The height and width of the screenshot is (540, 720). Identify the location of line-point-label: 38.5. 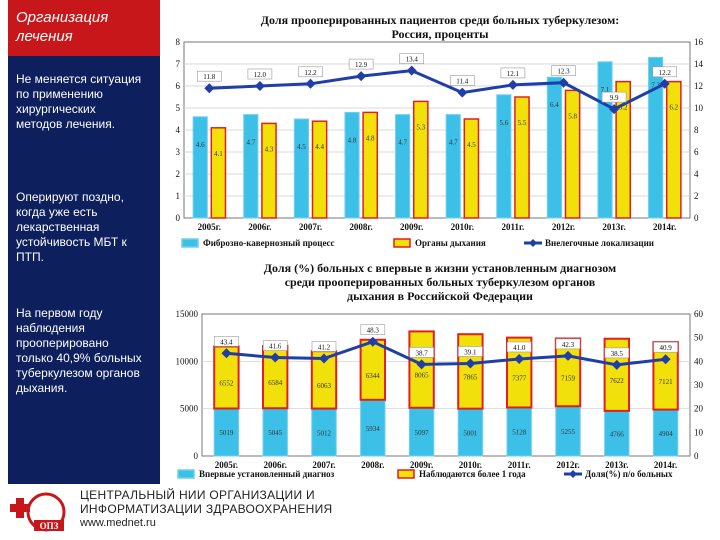
(617, 354).